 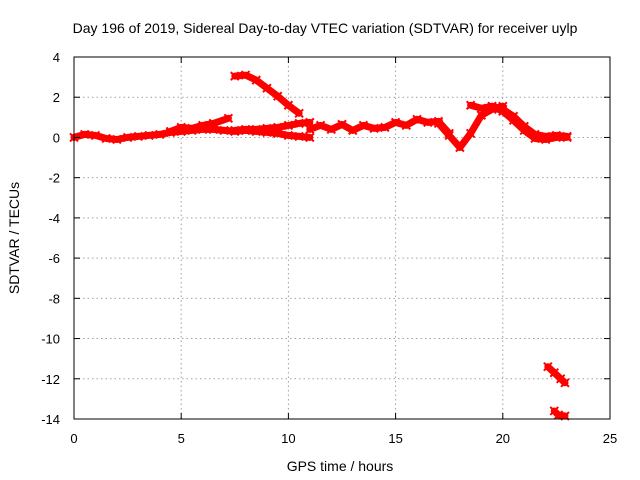 I want to click on y-axis-label: SDTVAR / TECUs, so click(x=14, y=238).